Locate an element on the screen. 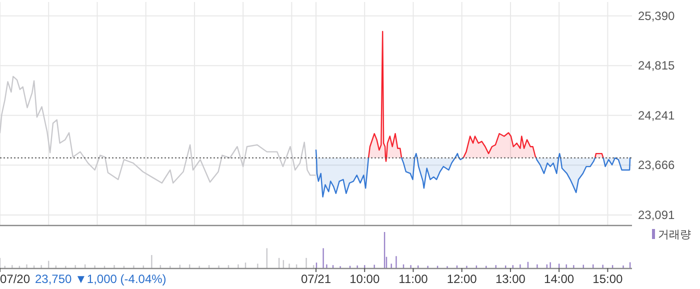 This screenshot has height=289, width=700. y-tick-label: 23,091 is located at coordinates (657, 215).